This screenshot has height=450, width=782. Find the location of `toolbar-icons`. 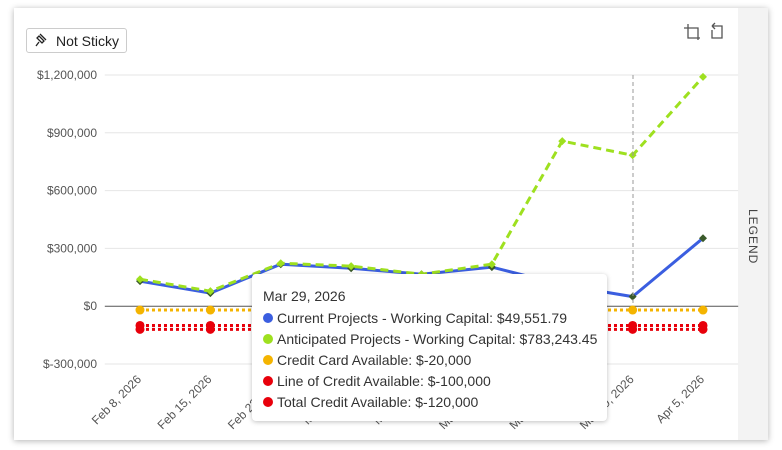

toolbar-icons is located at coordinates (703, 31).